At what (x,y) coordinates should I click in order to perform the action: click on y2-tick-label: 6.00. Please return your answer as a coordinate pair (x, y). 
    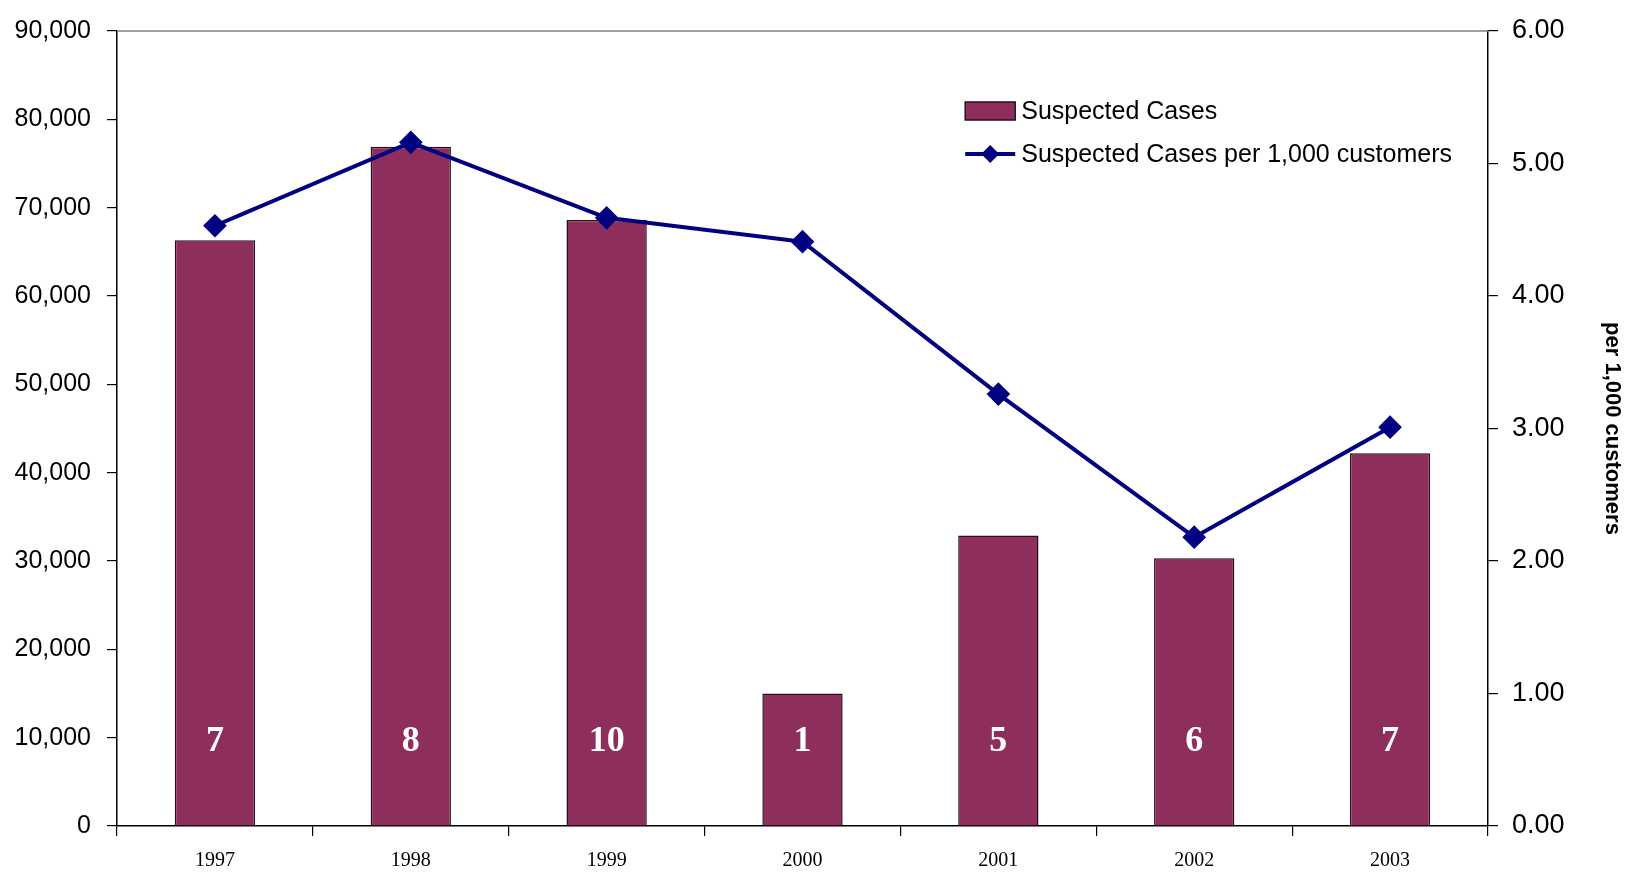
    Looking at the image, I should click on (1538, 29).